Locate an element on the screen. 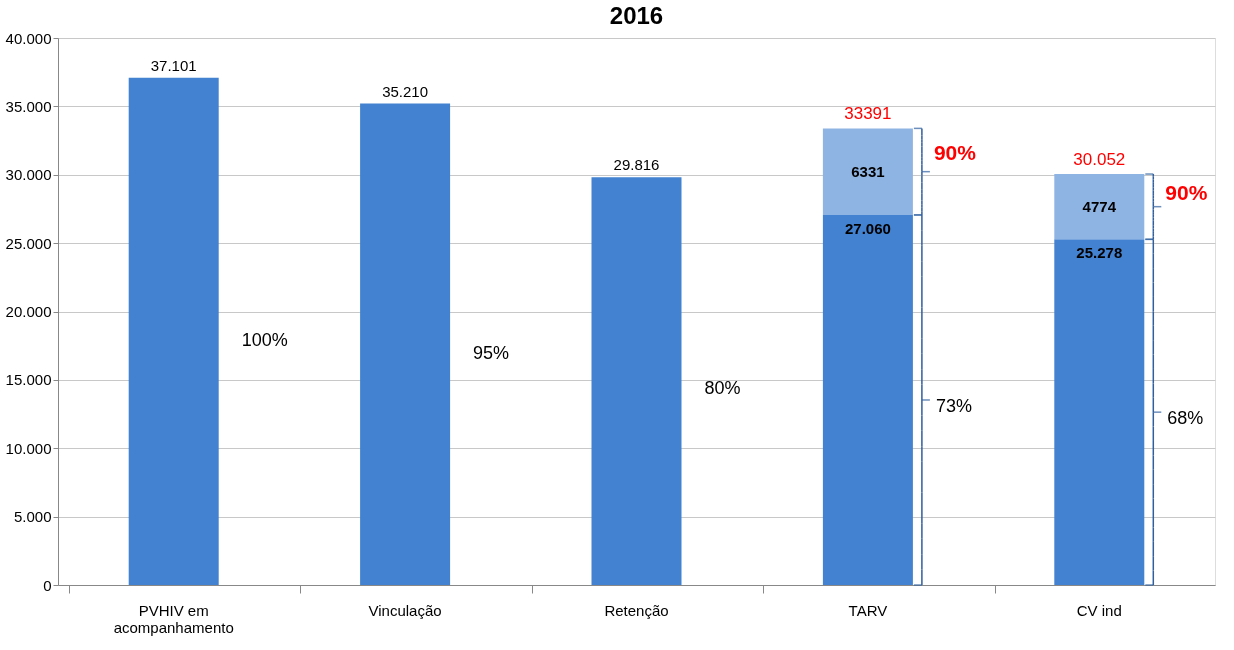  data-label: 29.816 is located at coordinates (636, 165).